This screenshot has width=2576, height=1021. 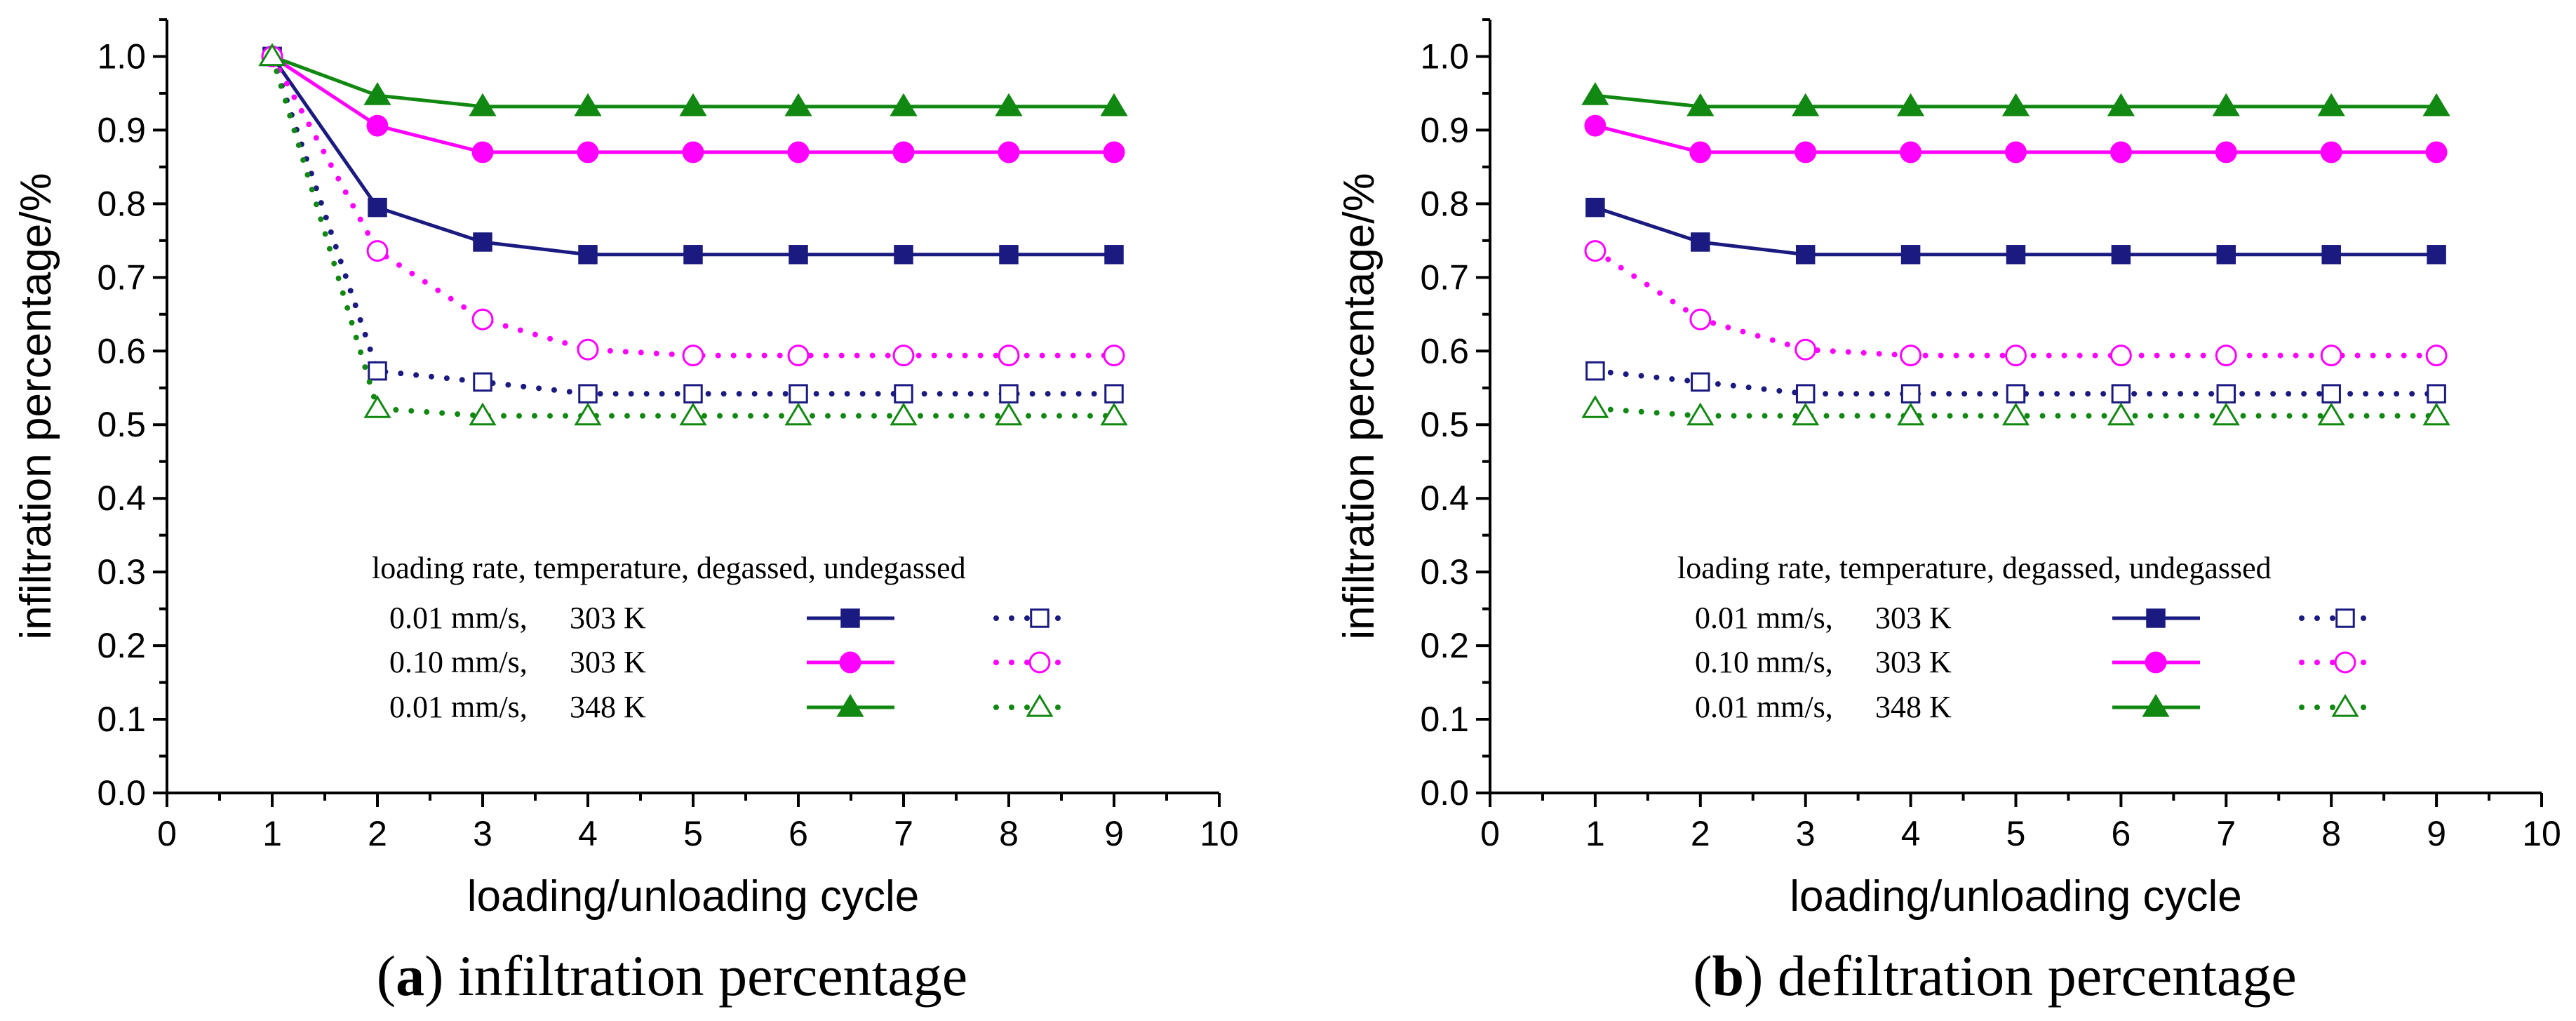 What do you see at coordinates (1595, 833) in the screenshot?
I see `x-tick-label: 1` at bounding box center [1595, 833].